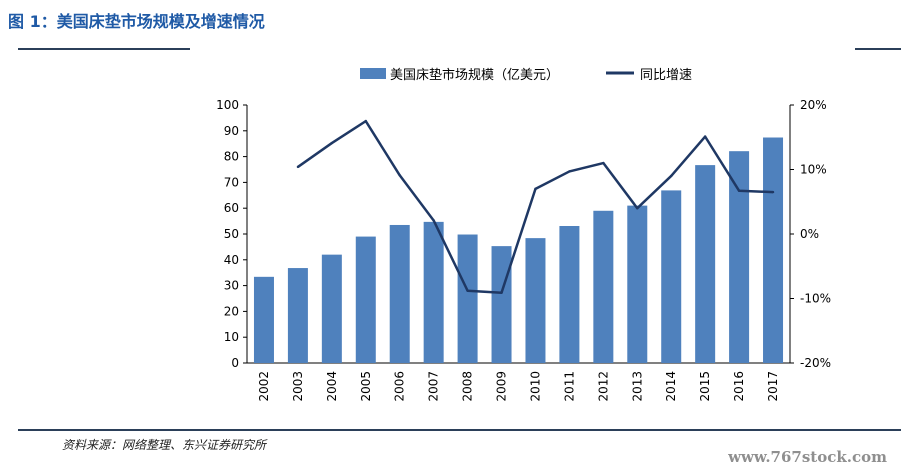 The height and width of the screenshot is (472, 901). Describe the element at coordinates (231, 182) in the screenshot. I see `left-axis-tick-label: 70` at that location.